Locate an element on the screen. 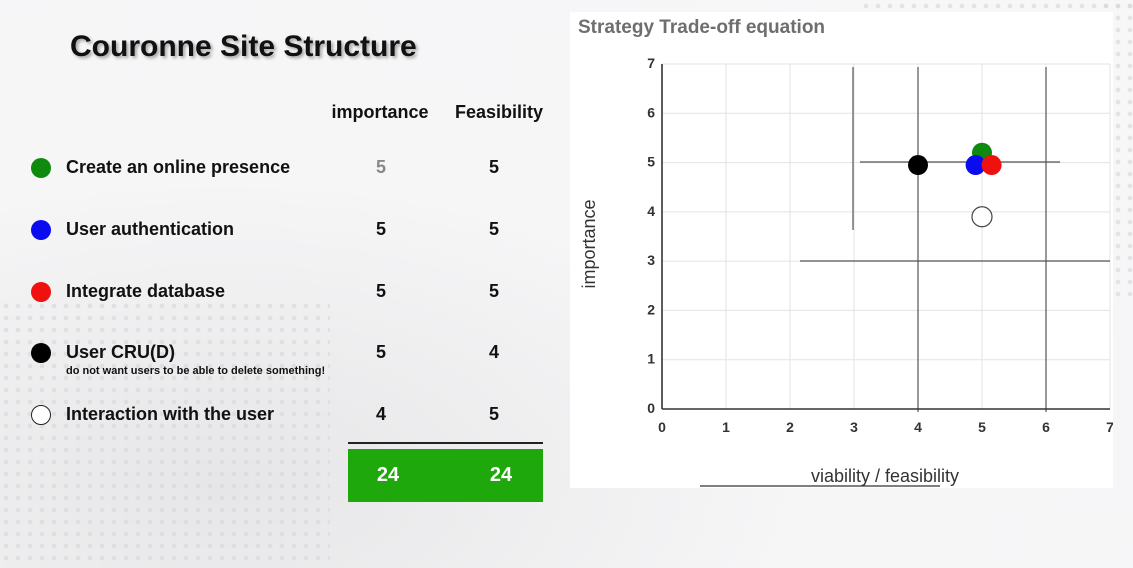 This screenshot has width=1133, height=568. x-tick-label: 5 is located at coordinates (982, 427).